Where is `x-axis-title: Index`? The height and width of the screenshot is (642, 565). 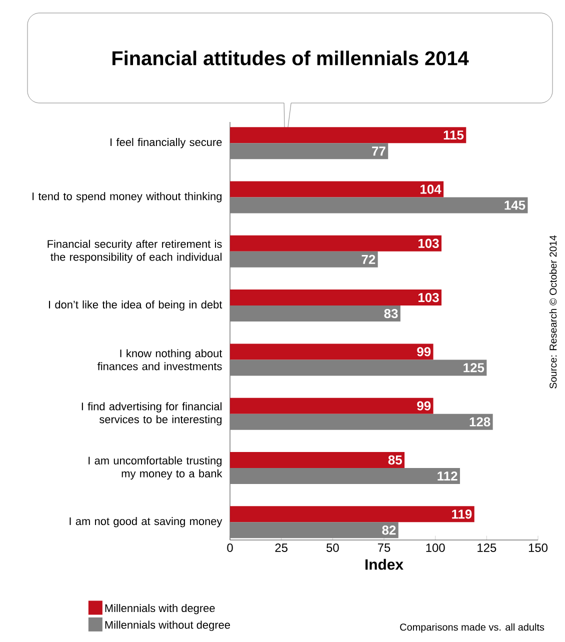 x-axis-title: Index is located at coordinates (384, 564).